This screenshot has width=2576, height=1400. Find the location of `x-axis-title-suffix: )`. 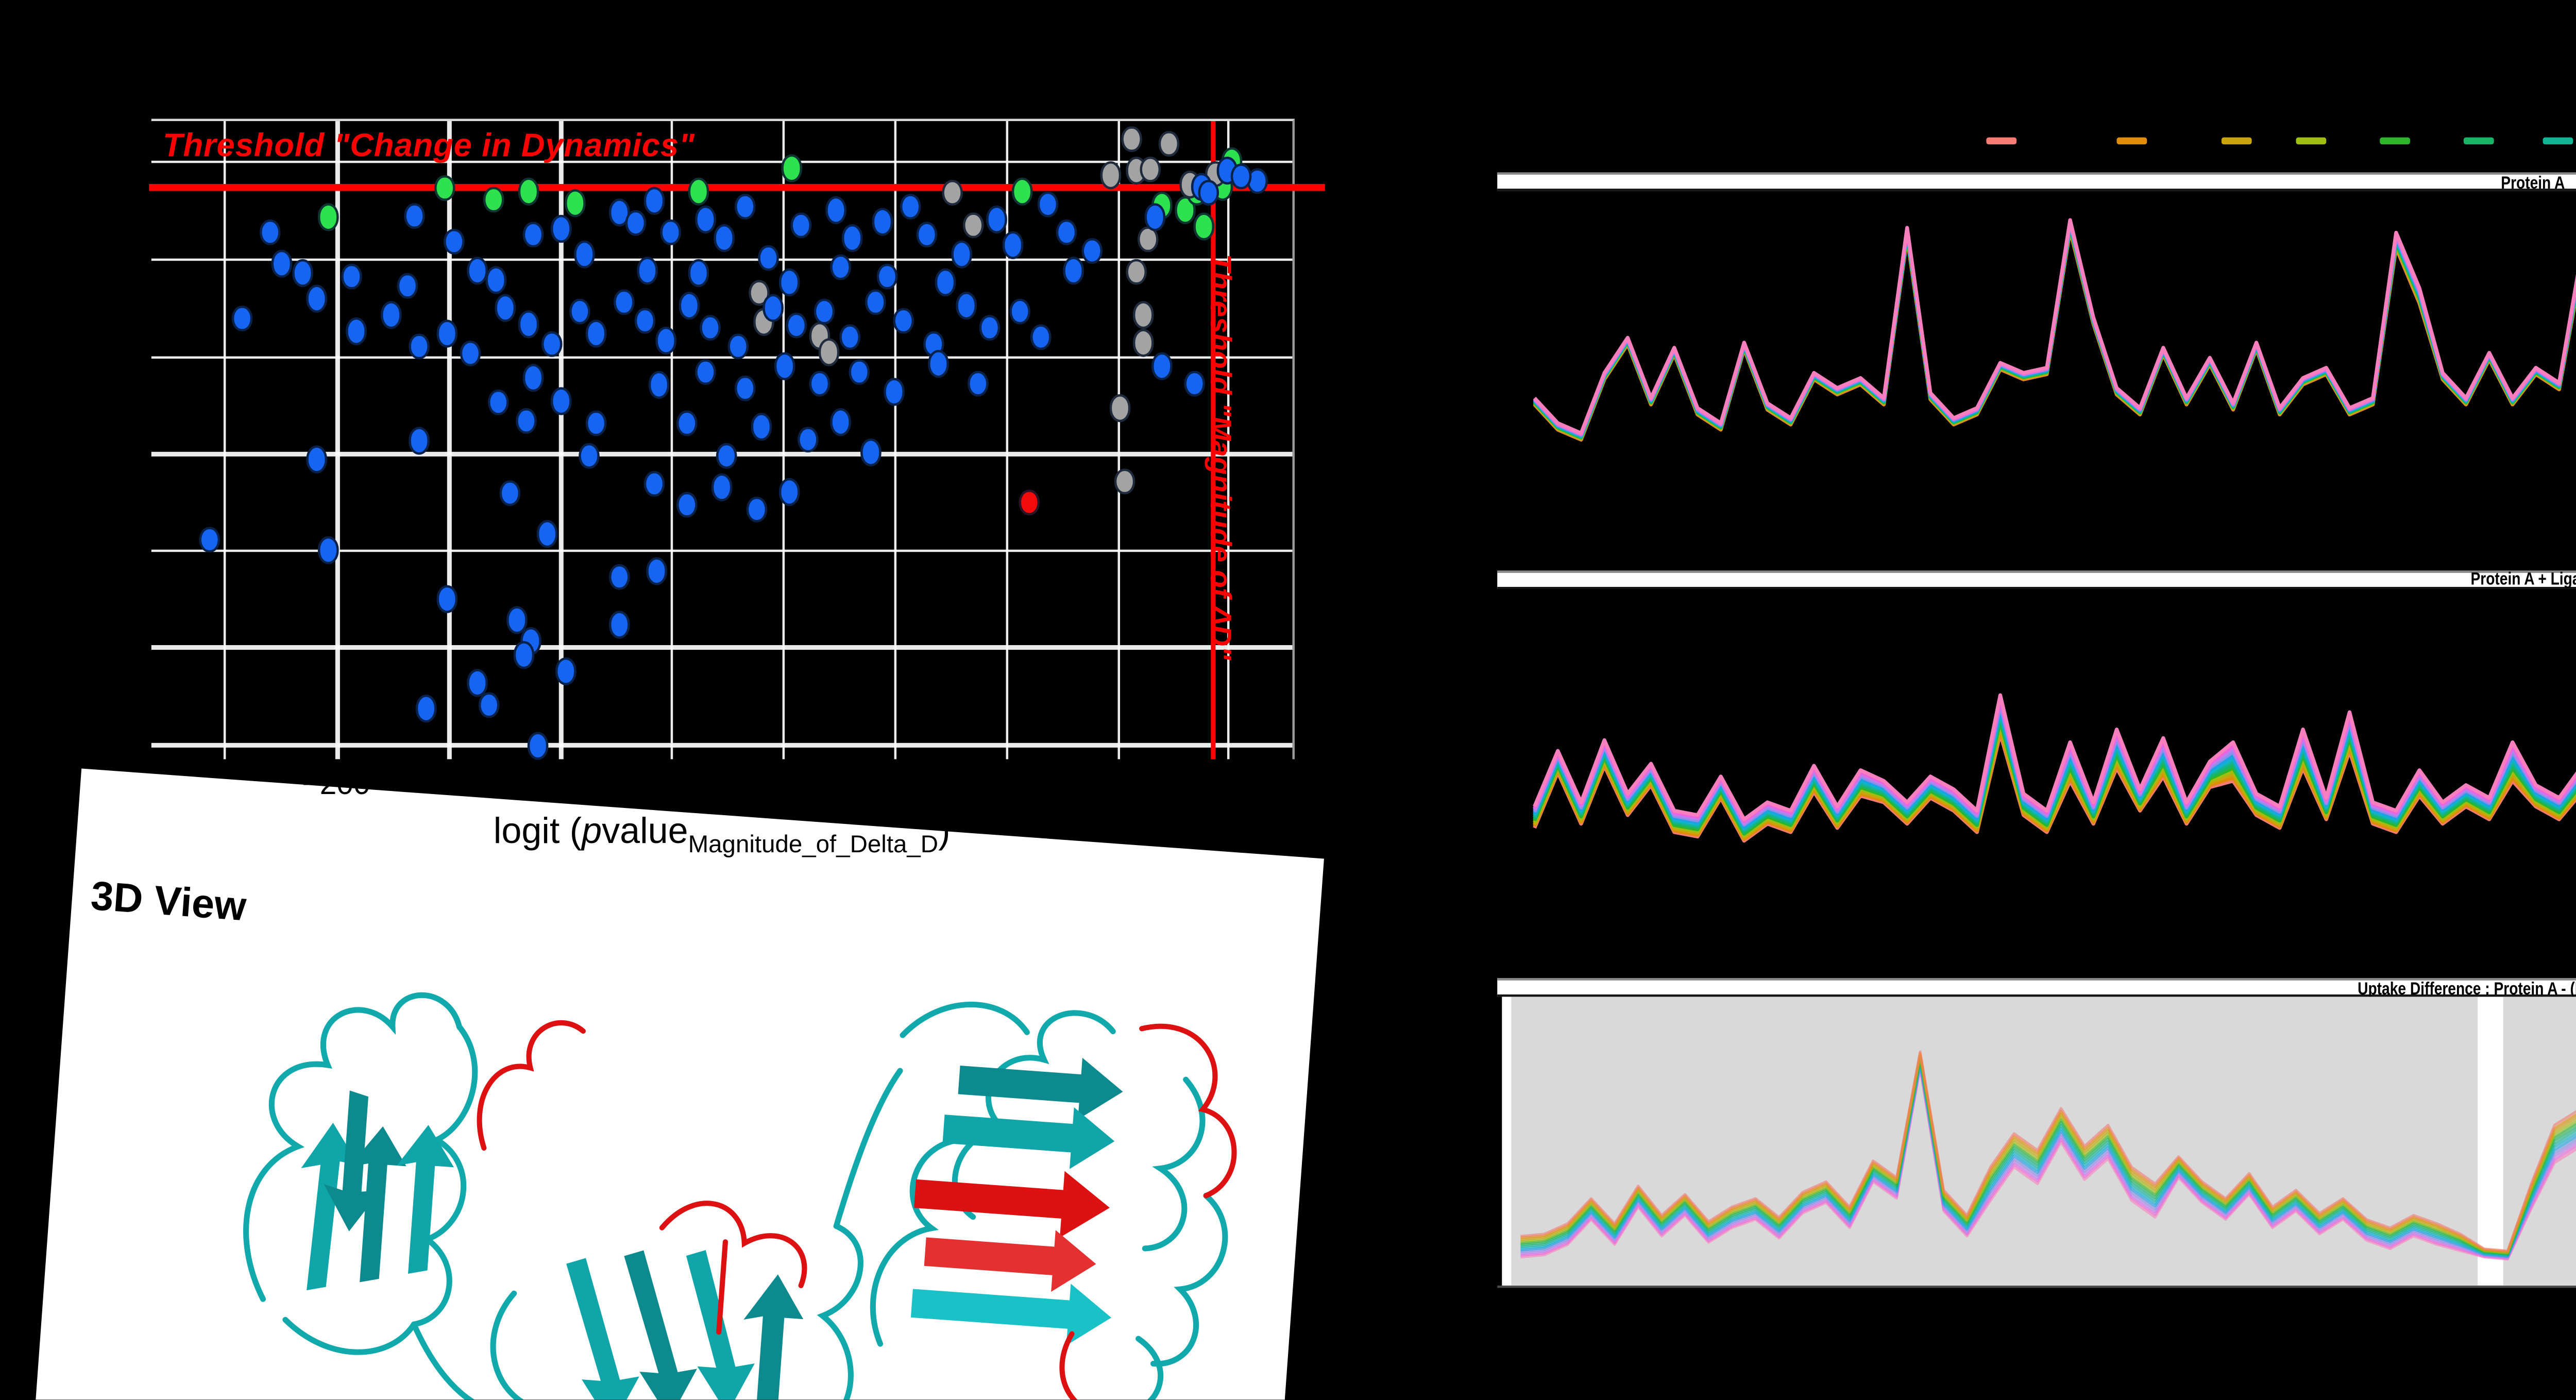

x-axis-title-suffix: ) is located at coordinates (944, 833).